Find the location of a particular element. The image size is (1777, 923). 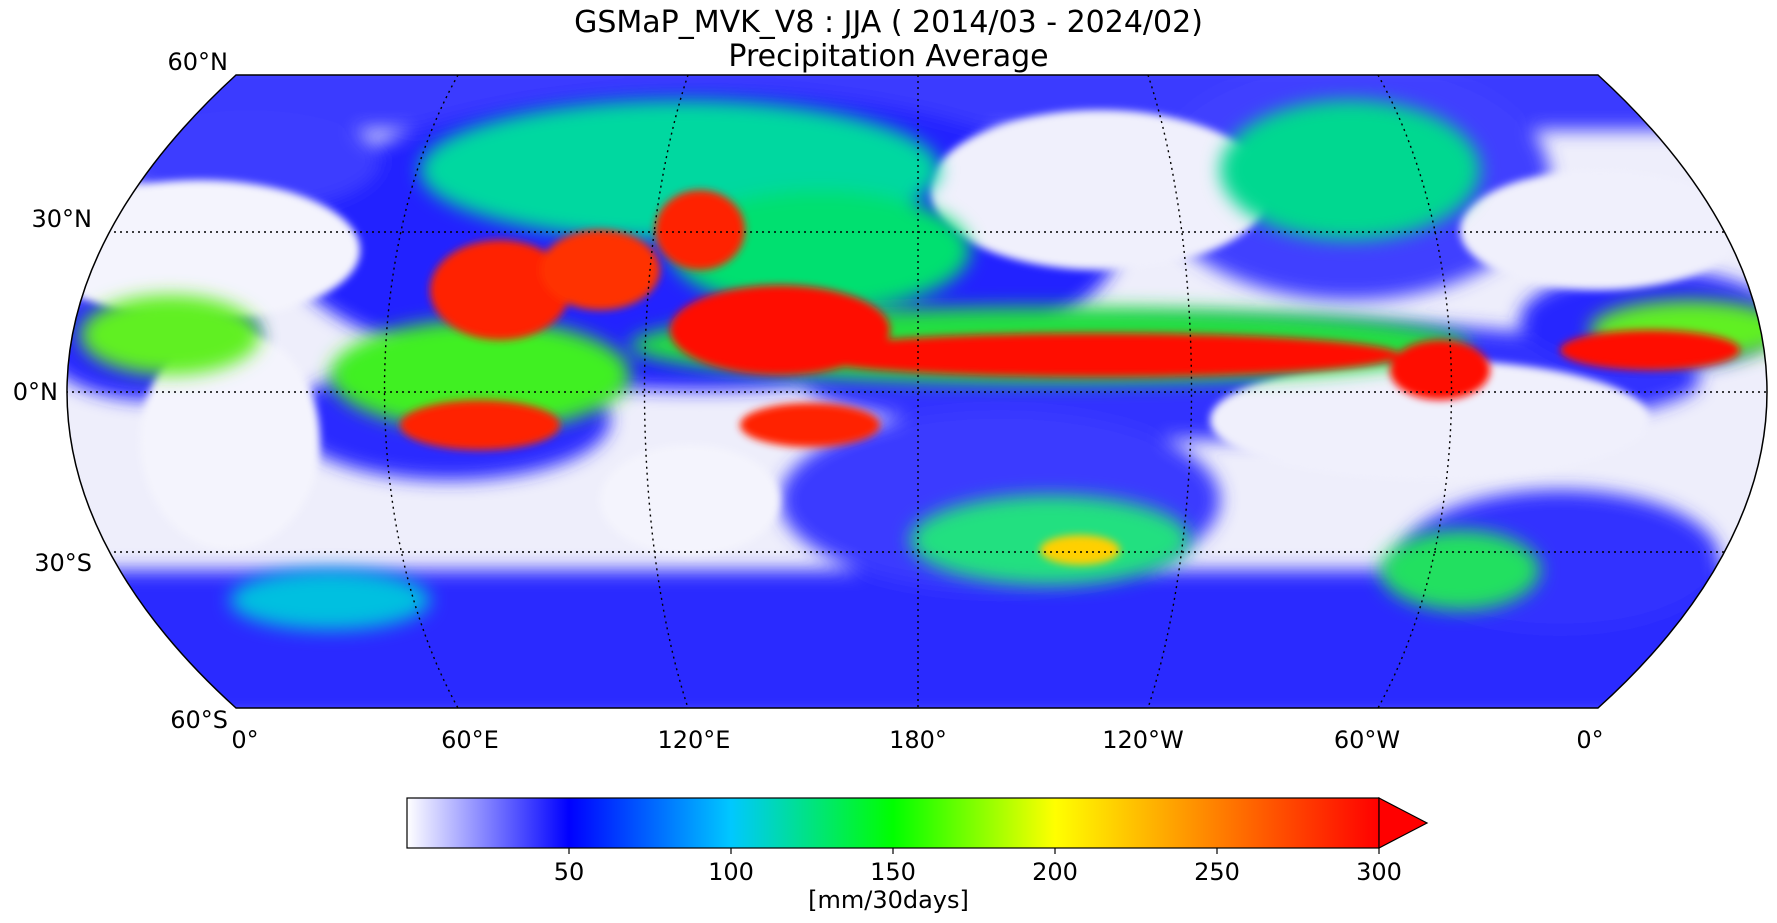

colorbar-tick-label: 150 is located at coordinates (893, 872).